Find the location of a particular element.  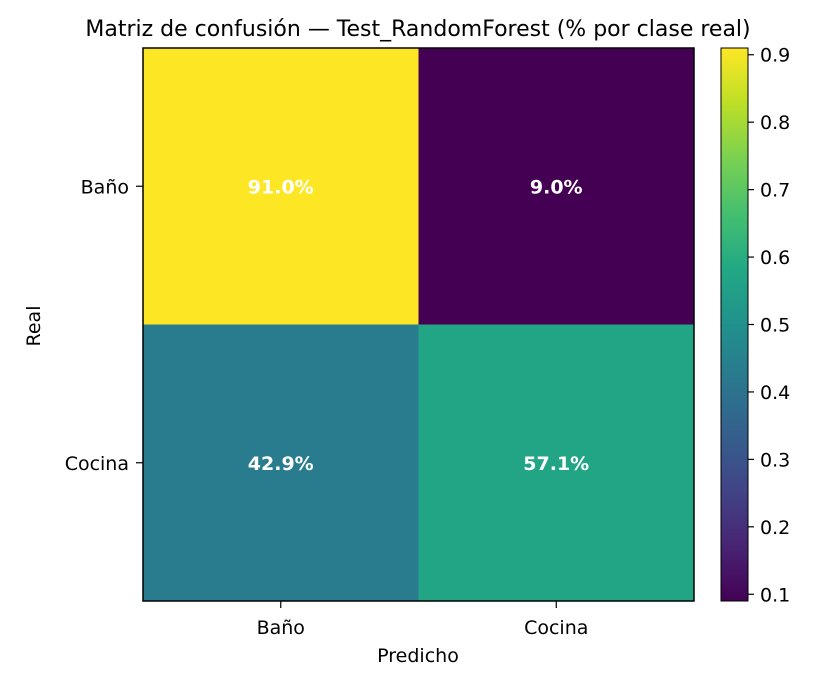

colorbar-ticks: 0.1 0.2 0.3 0.4 0.5 0.6 0.7 0.8 0.9 is located at coordinates (769, 325).